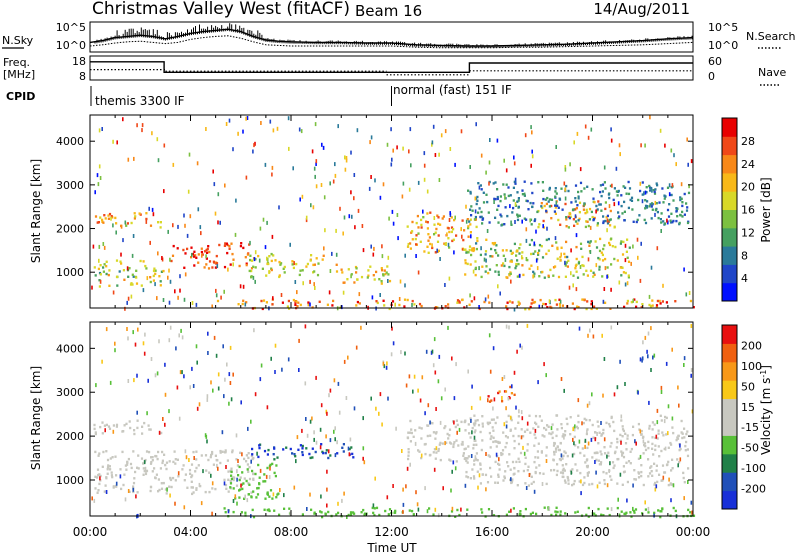  What do you see at coordinates (693, 532) in the screenshot?
I see `x-tick-label: 00:00` at bounding box center [693, 532].